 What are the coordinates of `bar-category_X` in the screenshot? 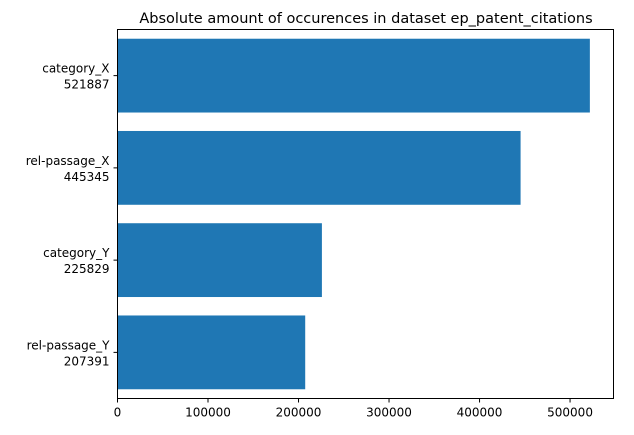 It's located at (353, 75).